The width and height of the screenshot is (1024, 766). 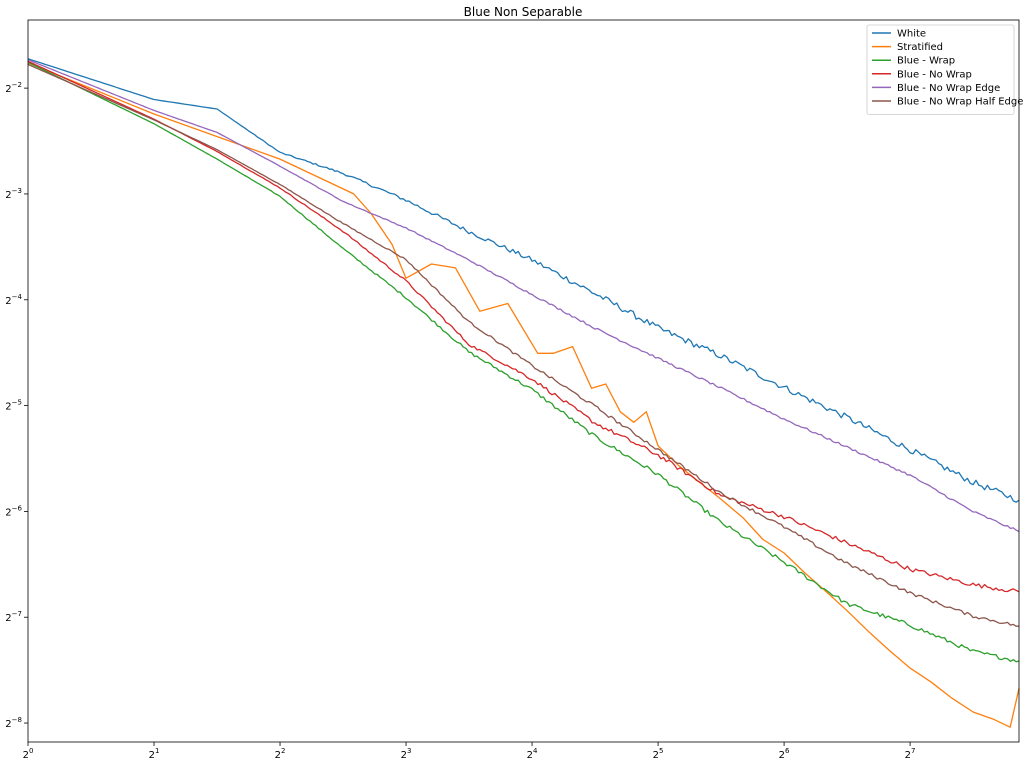 I want to click on legend-label-5: Blue - No Wrap Half Edge, so click(x=960, y=102).